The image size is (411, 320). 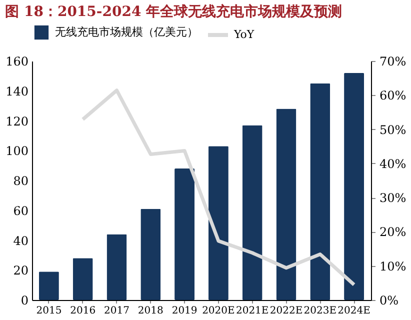 I want to click on y2-tick-label: 60%, so click(x=393, y=95).